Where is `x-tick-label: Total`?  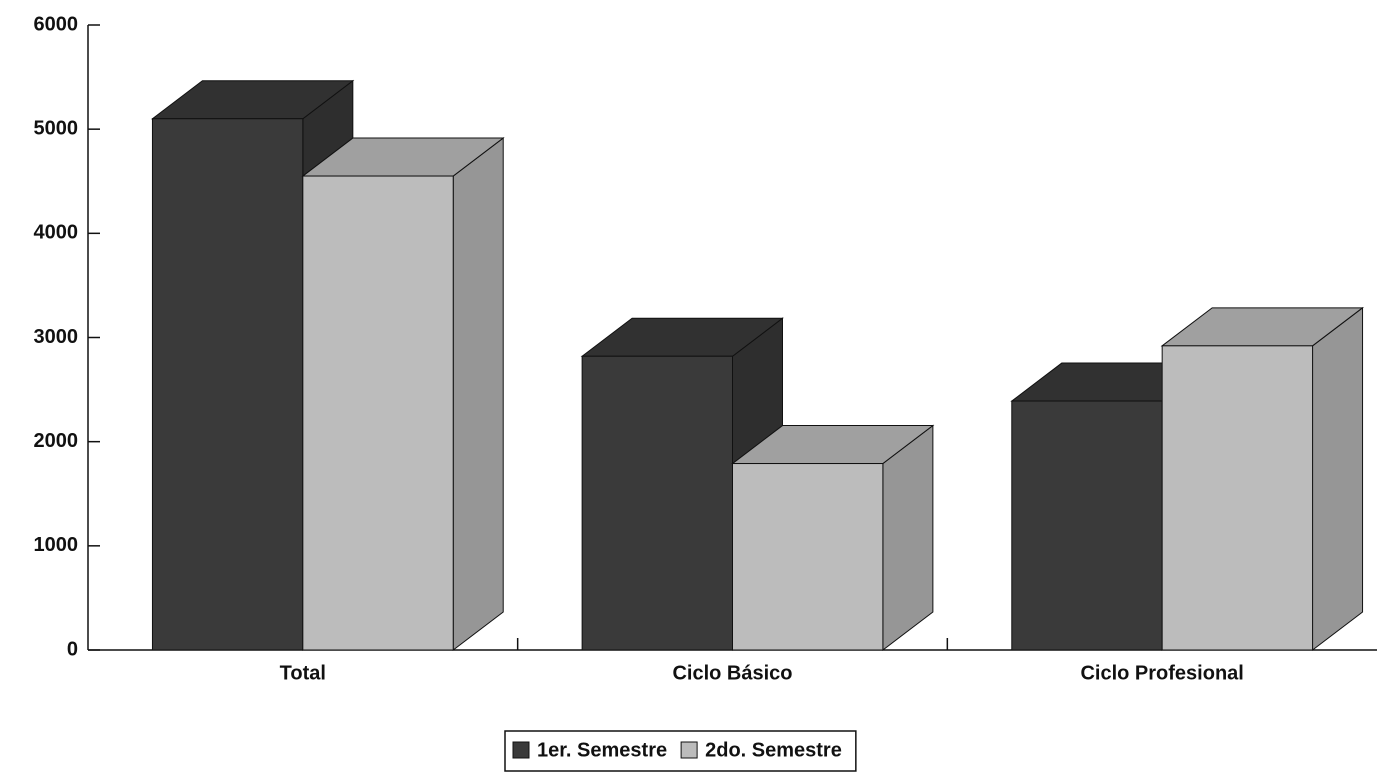
x-tick-label: Total is located at coordinates (303, 673).